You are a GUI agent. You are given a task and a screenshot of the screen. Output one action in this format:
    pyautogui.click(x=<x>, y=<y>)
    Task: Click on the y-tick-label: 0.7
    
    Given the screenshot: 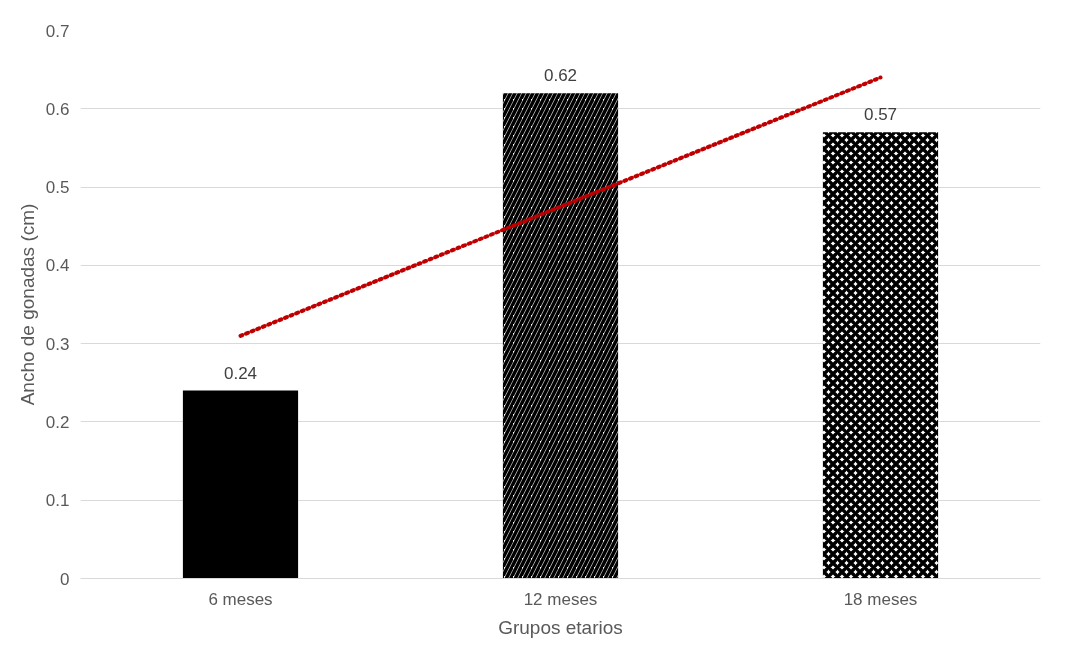 What is the action you would take?
    pyautogui.click(x=57, y=31)
    